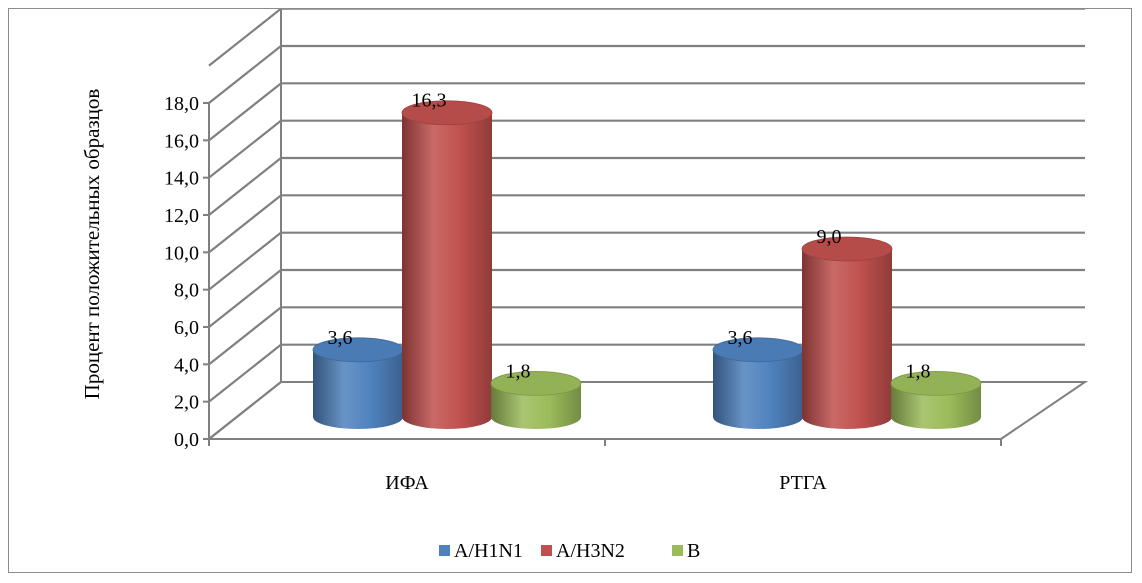 The width and height of the screenshot is (1142, 583). What do you see at coordinates (693, 551) in the screenshot?
I see `legend-label: B` at bounding box center [693, 551].